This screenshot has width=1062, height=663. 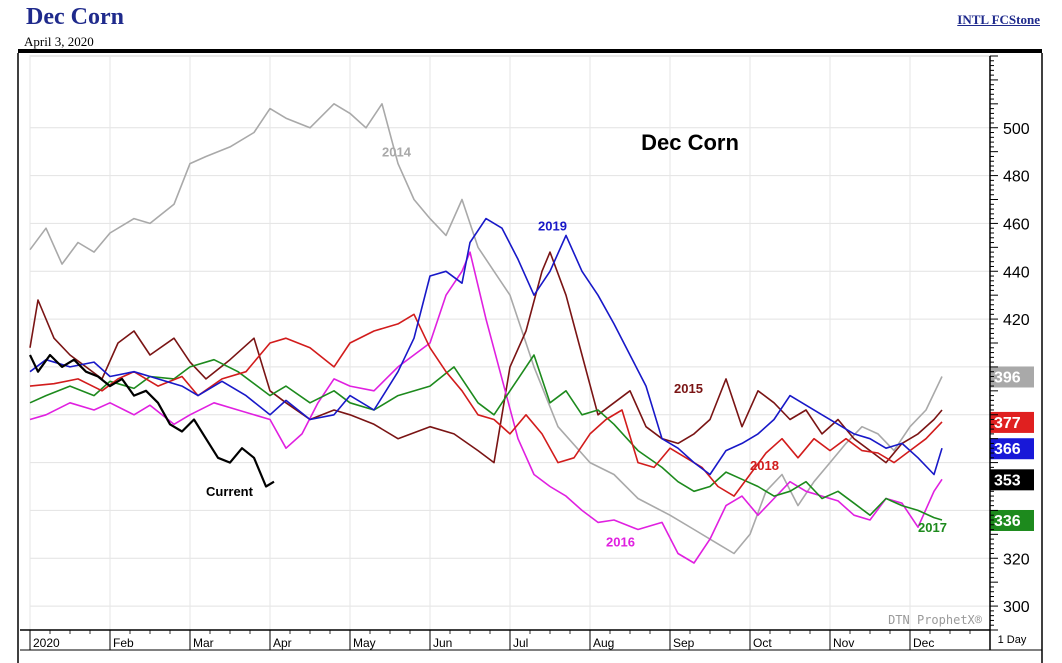 I want to click on x-tick-label: Mar, so click(x=203, y=643).